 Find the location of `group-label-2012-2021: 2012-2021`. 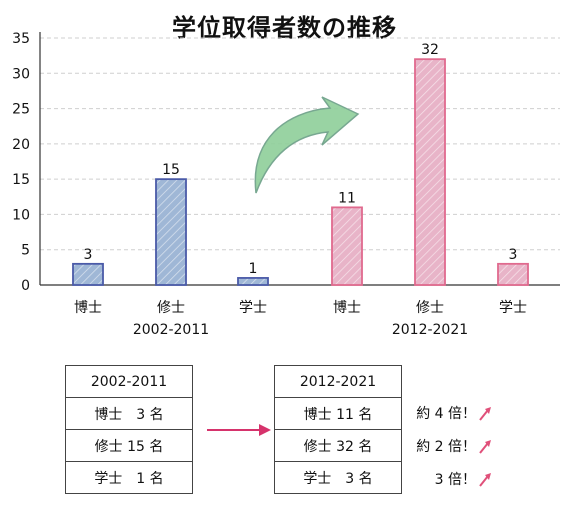

group-label-2012-2021: 2012-2021 is located at coordinates (430, 330).